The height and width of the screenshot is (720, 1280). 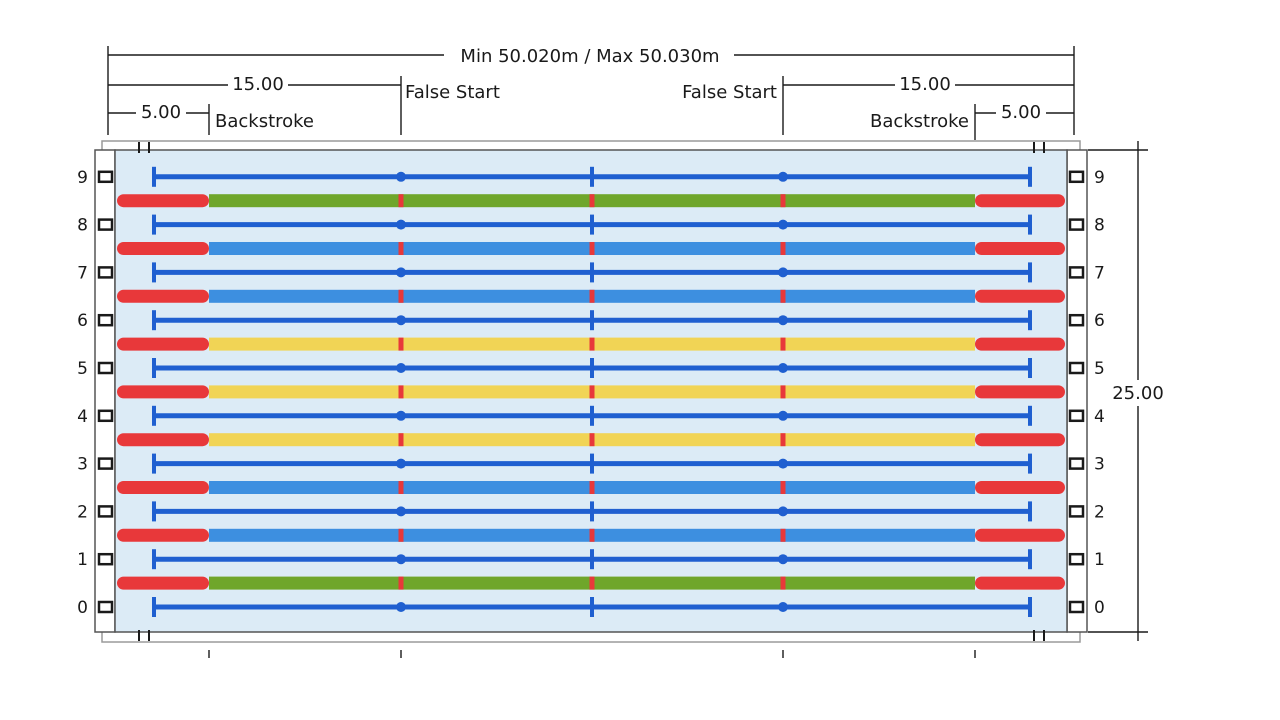 What do you see at coordinates (258, 84) in the screenshot?
I see `flag-distance-left-dimension: 15.00` at bounding box center [258, 84].